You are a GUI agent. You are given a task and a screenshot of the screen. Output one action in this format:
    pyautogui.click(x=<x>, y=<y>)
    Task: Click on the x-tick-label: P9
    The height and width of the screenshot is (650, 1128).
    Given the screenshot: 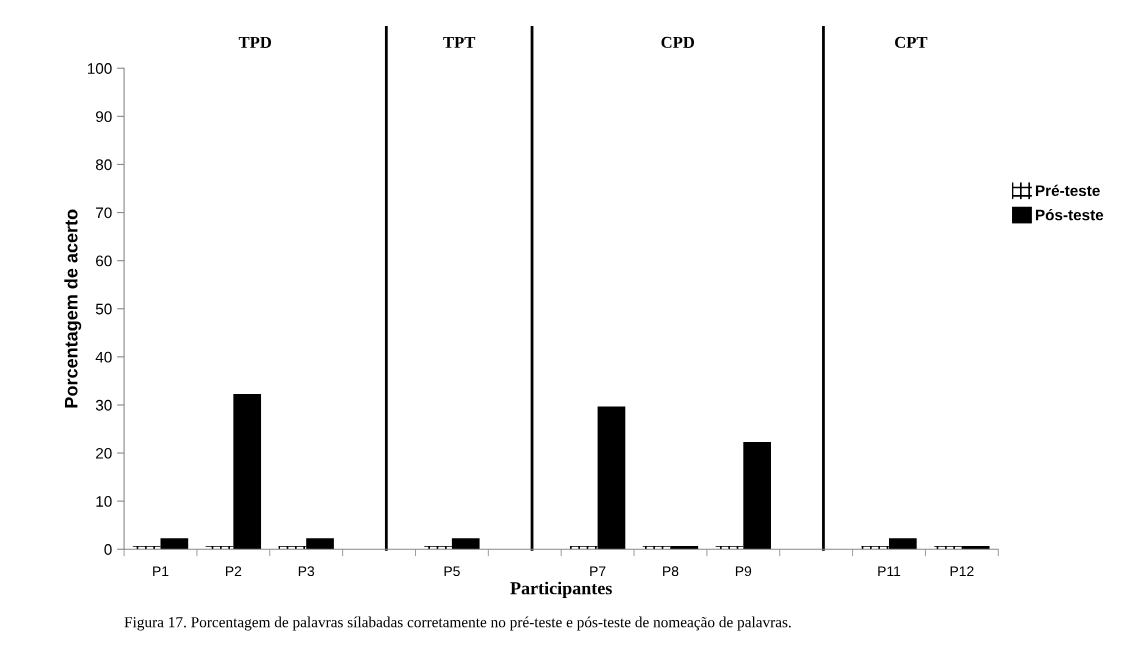 What is the action you would take?
    pyautogui.click(x=743, y=571)
    